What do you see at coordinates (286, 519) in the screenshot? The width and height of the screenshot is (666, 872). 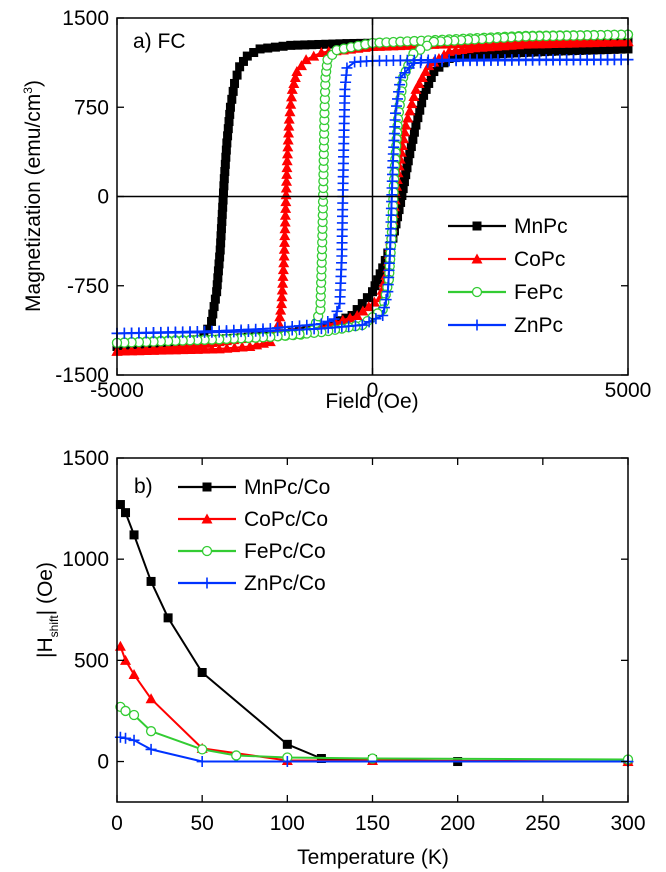 I see `b-legend-label: CoPc/Co` at bounding box center [286, 519].